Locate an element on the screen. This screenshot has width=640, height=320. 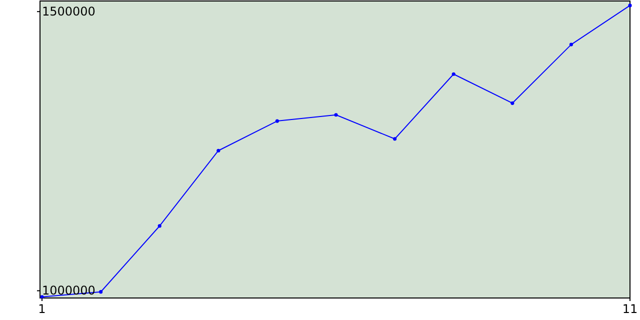
y-tick-label: 1000000 is located at coordinates (69, 291).